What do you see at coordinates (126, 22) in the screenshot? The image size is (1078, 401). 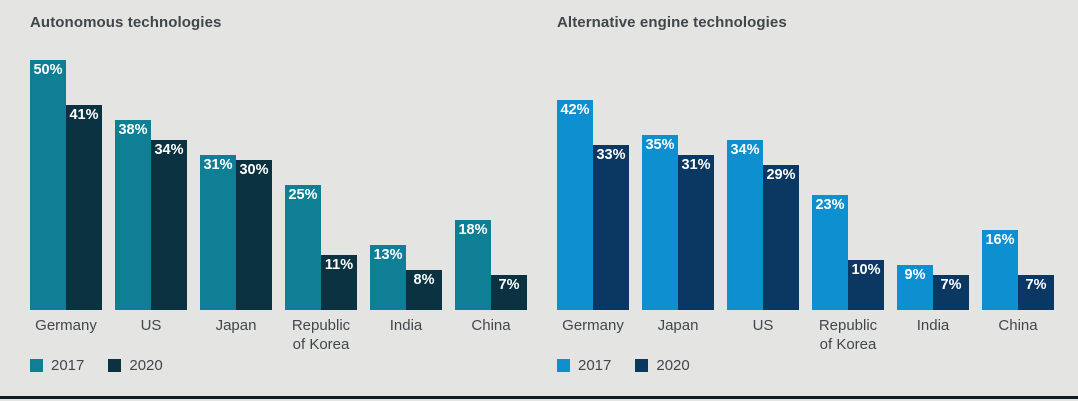 I see `chart-title: Autonomous technologies` at bounding box center [126, 22].